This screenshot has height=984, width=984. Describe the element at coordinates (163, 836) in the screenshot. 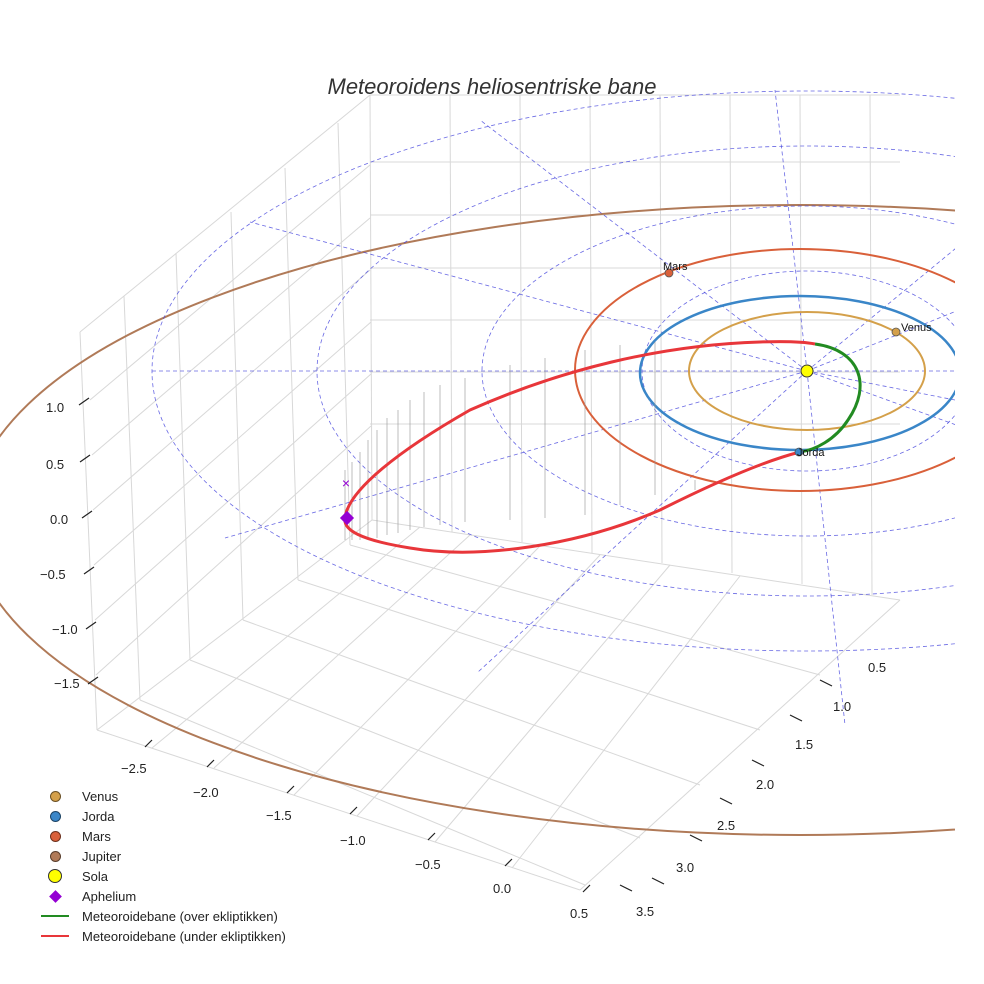

I see `legend-item-mars: Mars` at that location.